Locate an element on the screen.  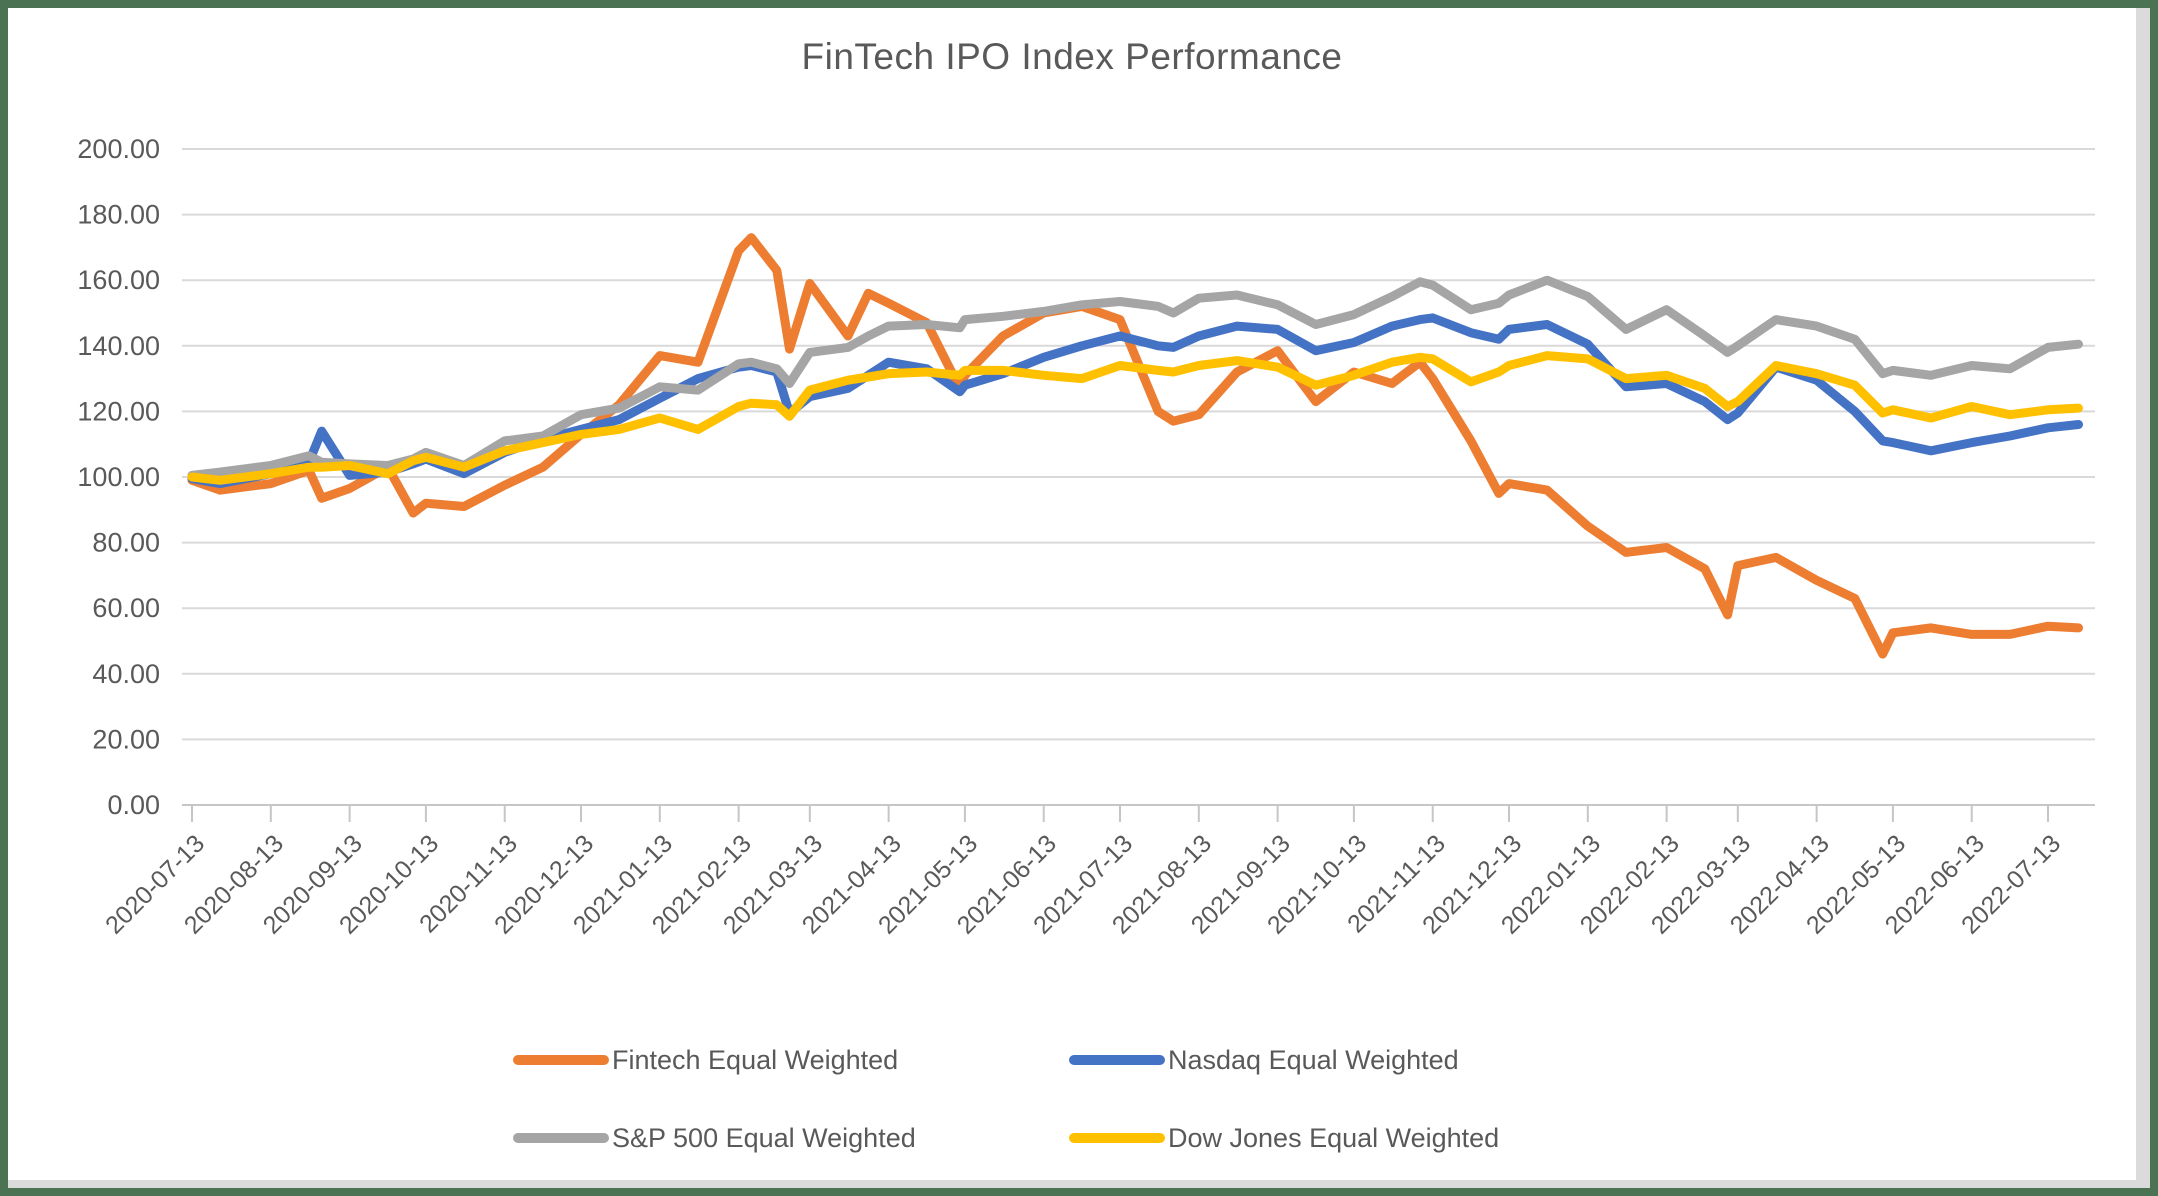
legend-item-nasdaq: Nasdaq Equal Weighted is located at coordinates (1369, 1060).